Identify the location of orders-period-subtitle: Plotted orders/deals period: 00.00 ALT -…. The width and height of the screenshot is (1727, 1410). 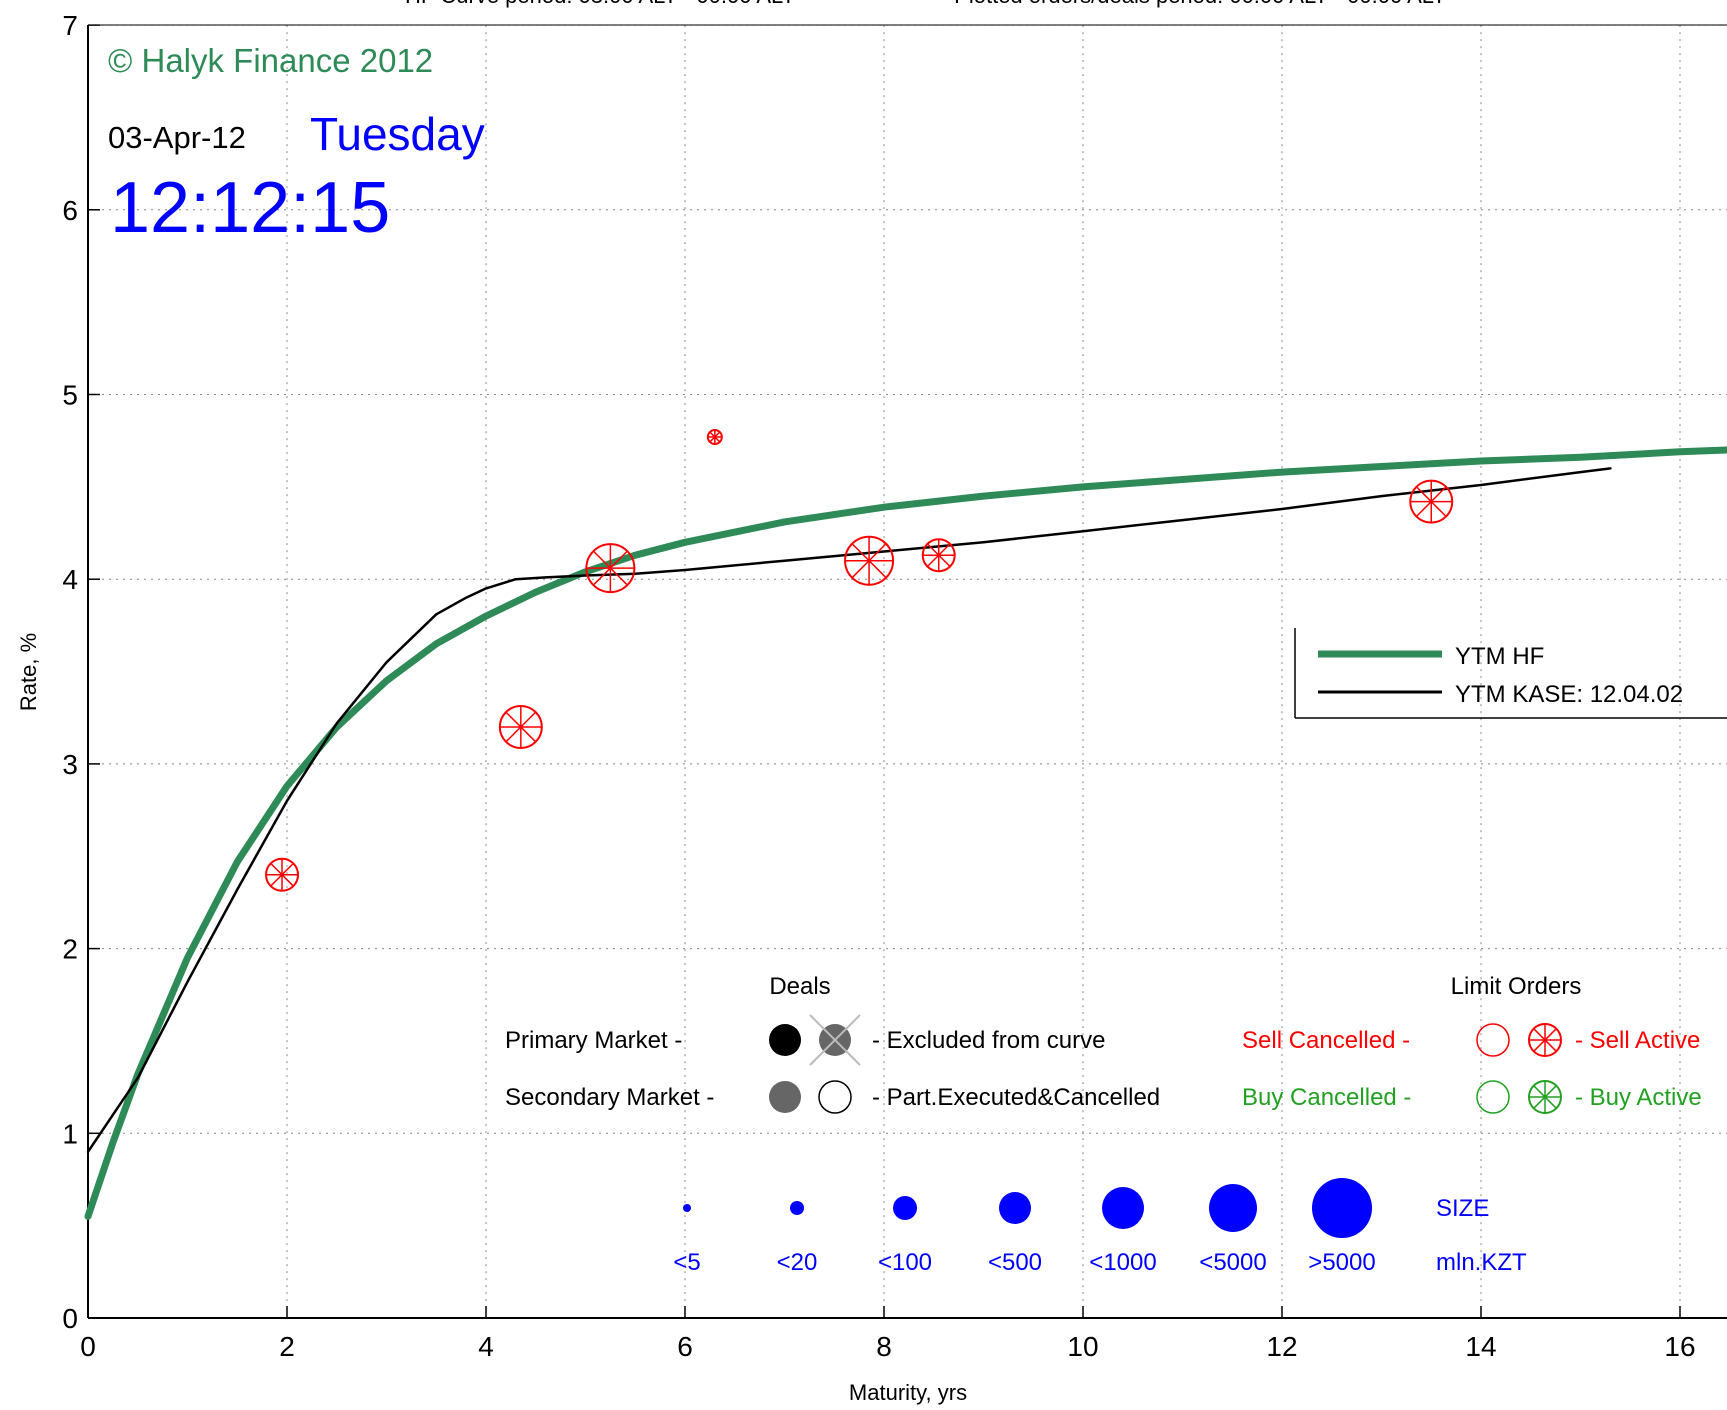
(1200, 4).